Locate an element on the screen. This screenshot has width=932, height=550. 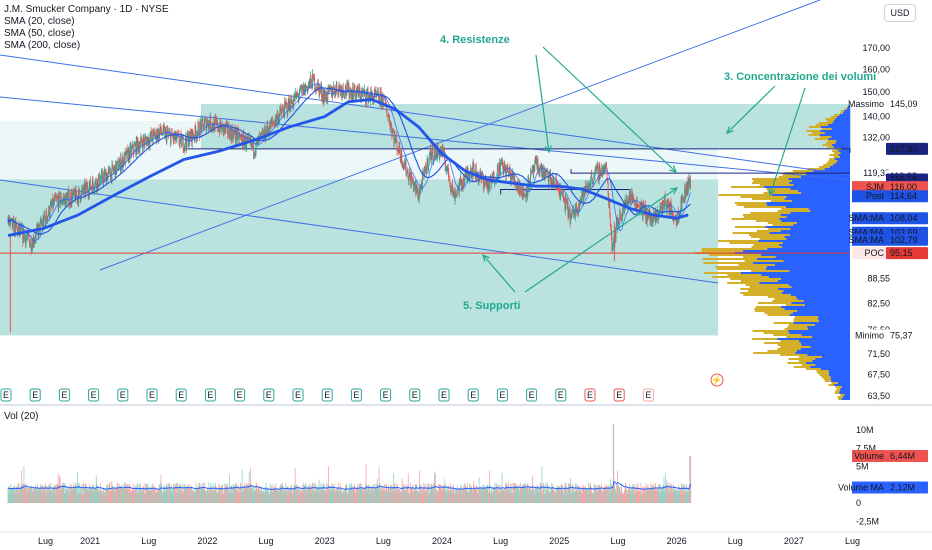
currency-button: USD is located at coordinates (900, 13).